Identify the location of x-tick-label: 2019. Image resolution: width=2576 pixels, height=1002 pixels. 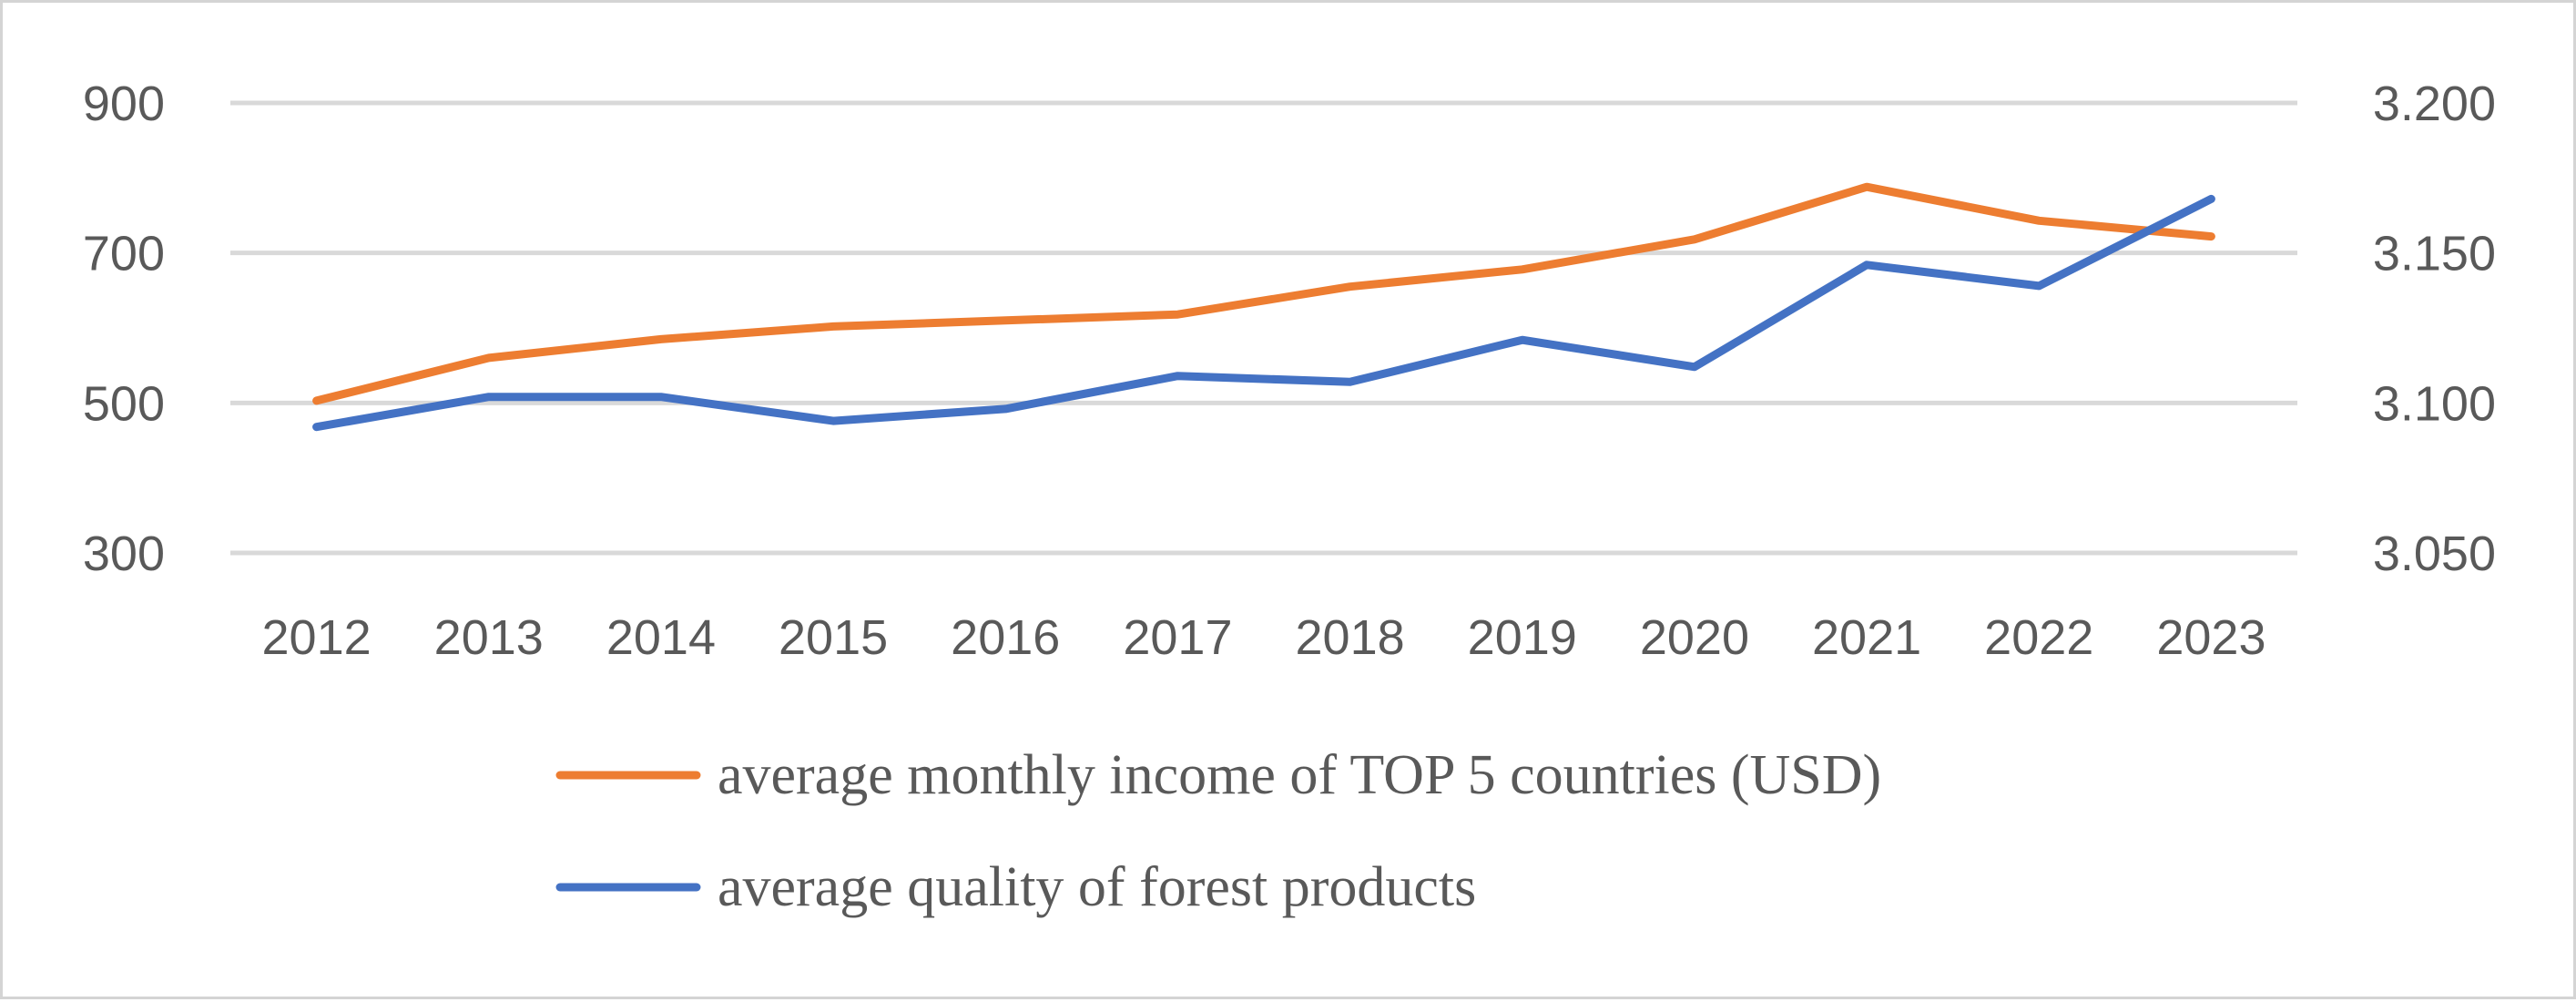
(1523, 637).